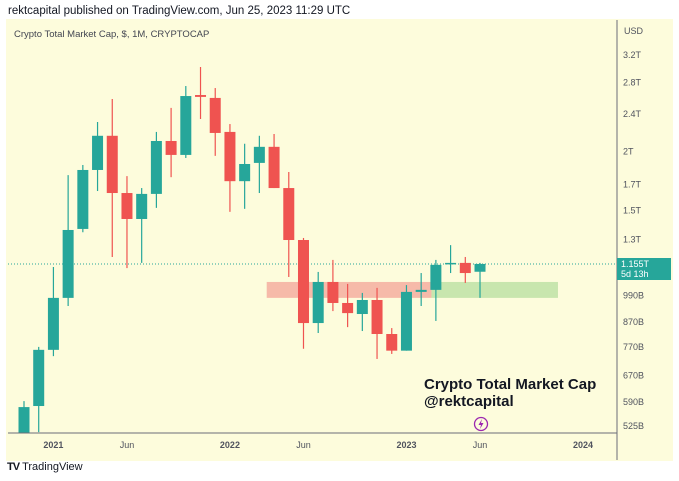 The width and height of the screenshot is (679, 481). I want to click on watermark-author: @rektcapital, so click(469, 401).